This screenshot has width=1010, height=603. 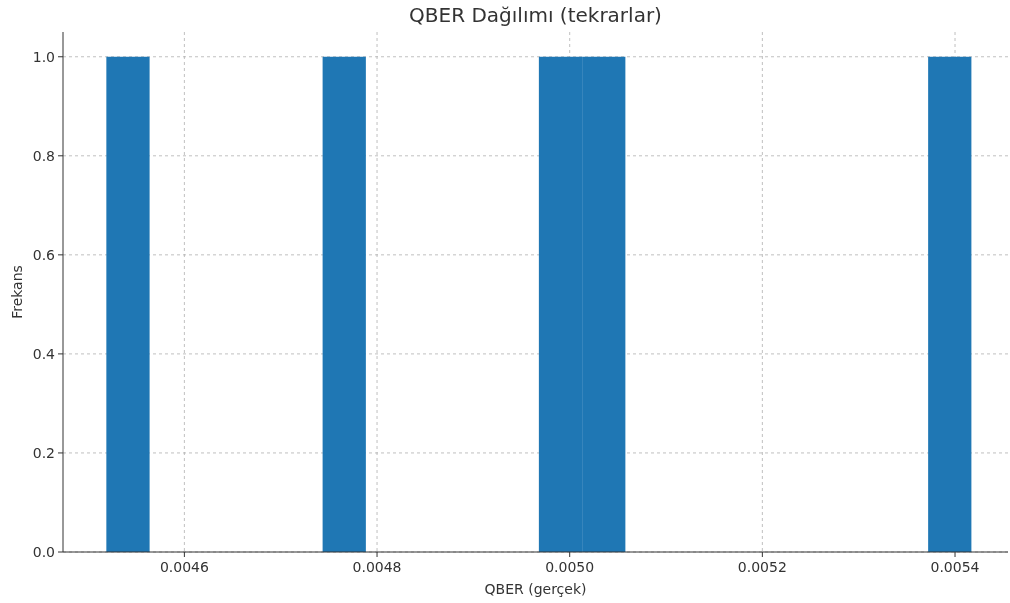 What do you see at coordinates (184, 567) in the screenshot?
I see `x-tick-label: 0.0046` at bounding box center [184, 567].